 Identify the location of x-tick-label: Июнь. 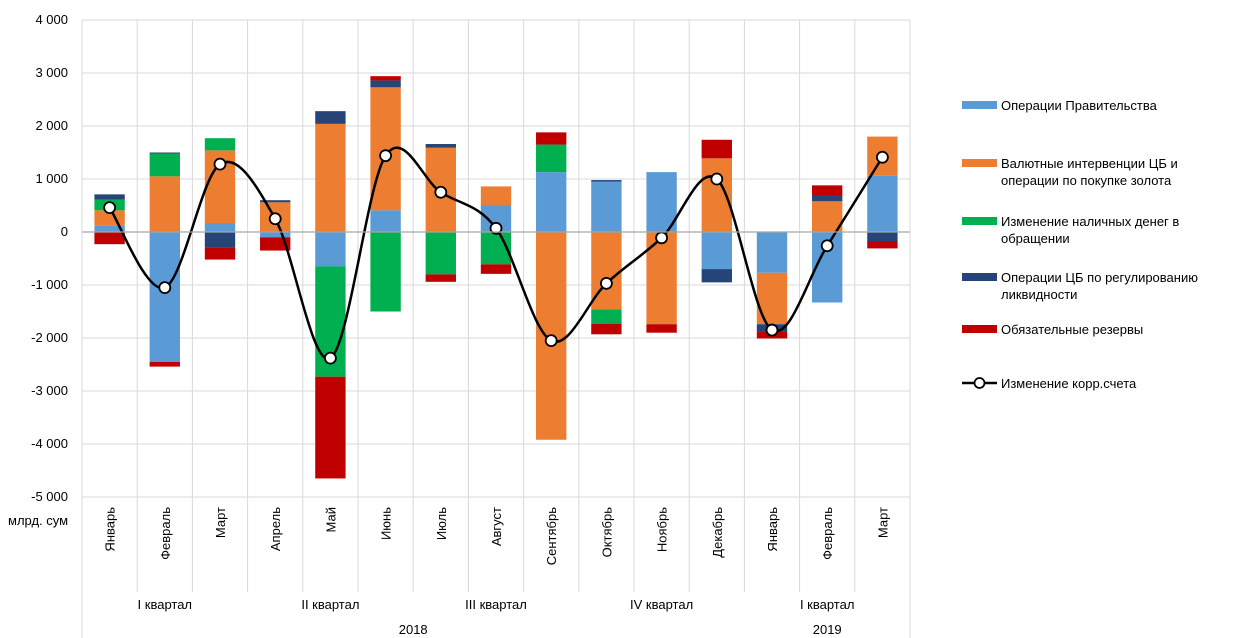
(386, 523).